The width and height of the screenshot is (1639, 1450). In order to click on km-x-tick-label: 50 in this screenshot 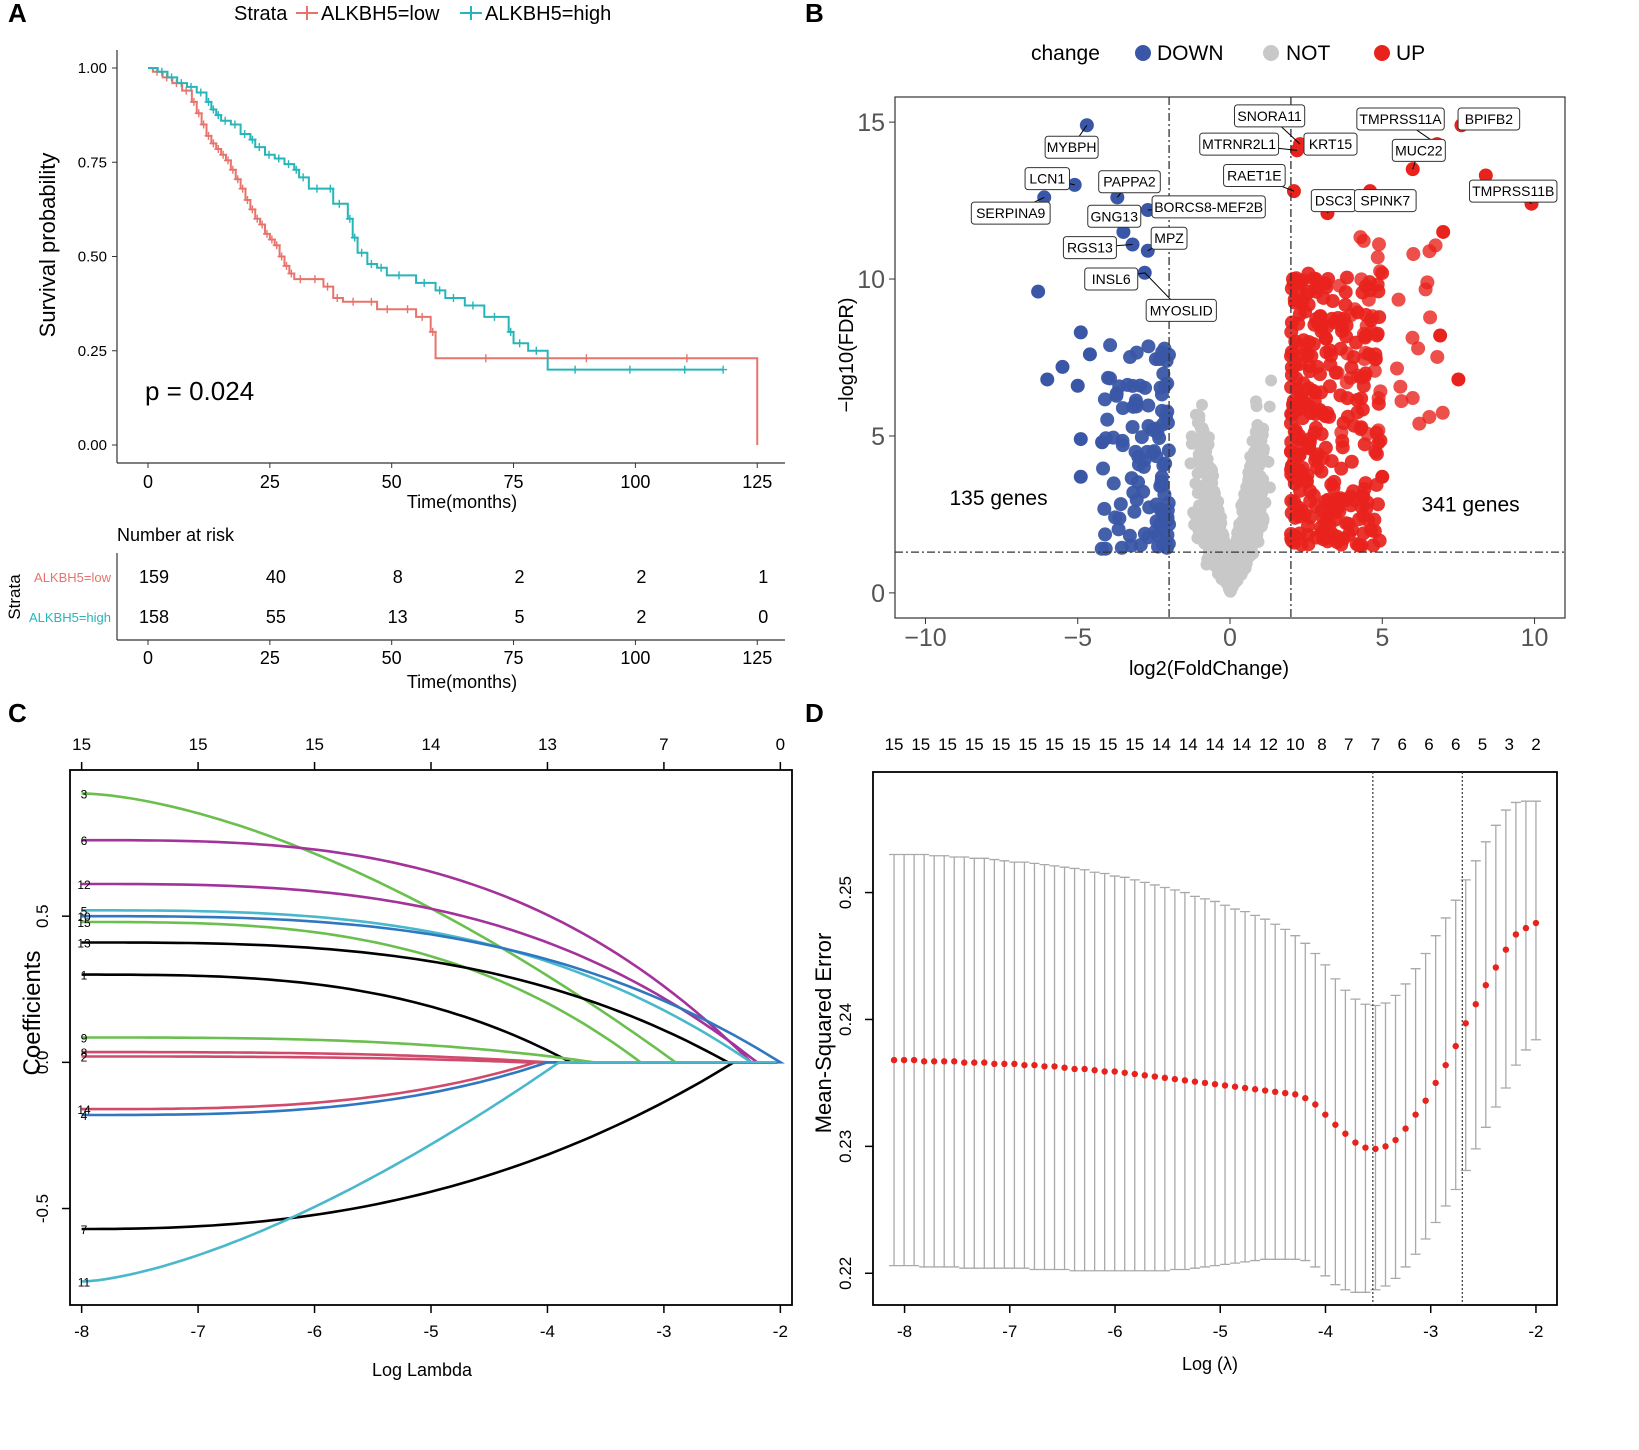, I will do `click(392, 482)`.